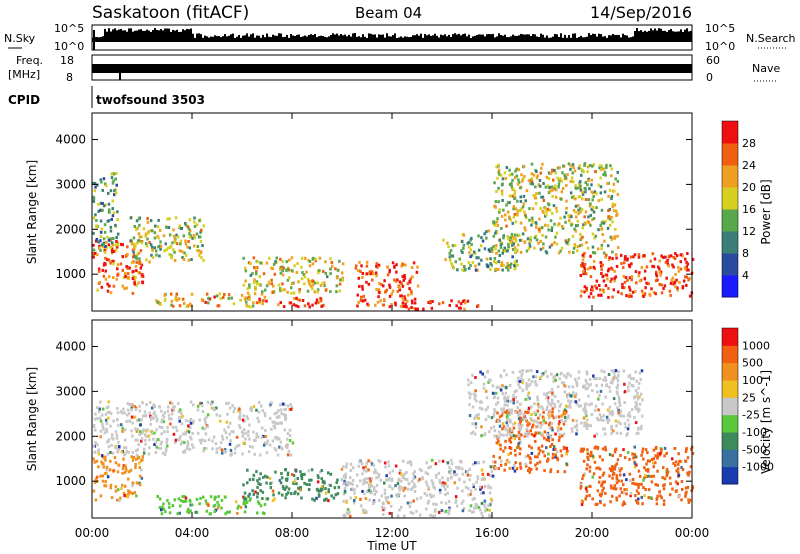  What do you see at coordinates (756, 345) in the screenshot?
I see `velocity-colorbar-tick: 1000` at bounding box center [756, 345].